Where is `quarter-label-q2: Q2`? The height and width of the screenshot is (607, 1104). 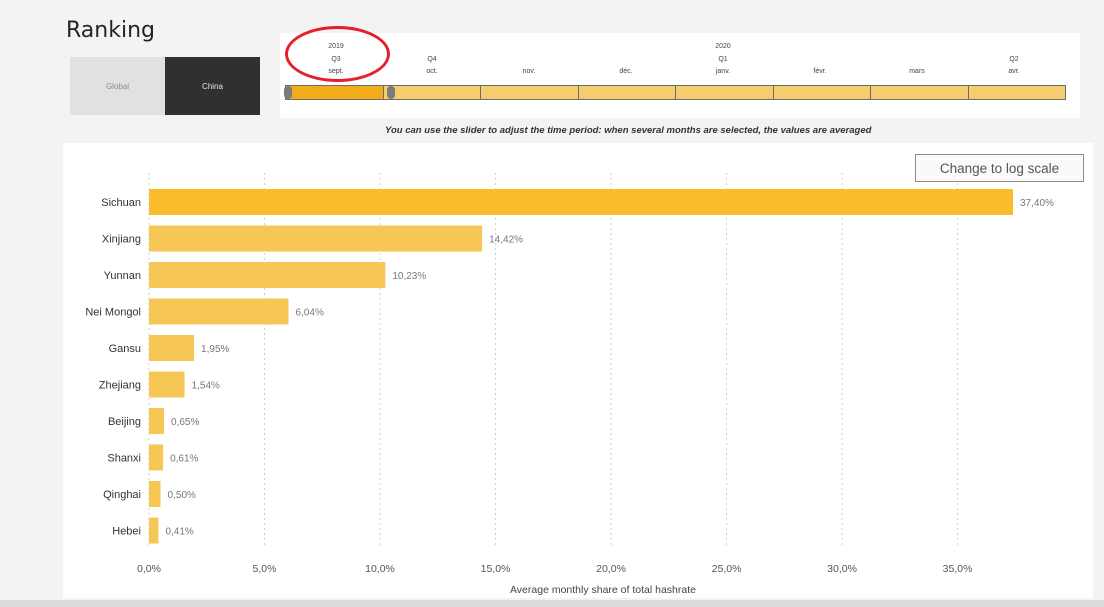
quarter-label-q2: Q2 is located at coordinates (1014, 59).